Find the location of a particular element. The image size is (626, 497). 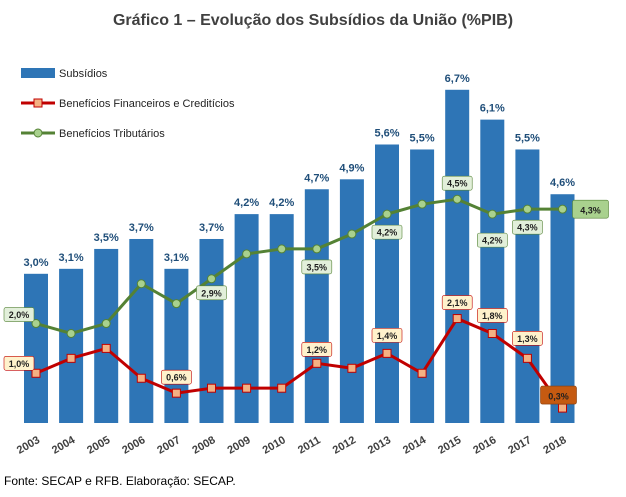

x-tick-2014: 2014 is located at coordinates (415, 445).